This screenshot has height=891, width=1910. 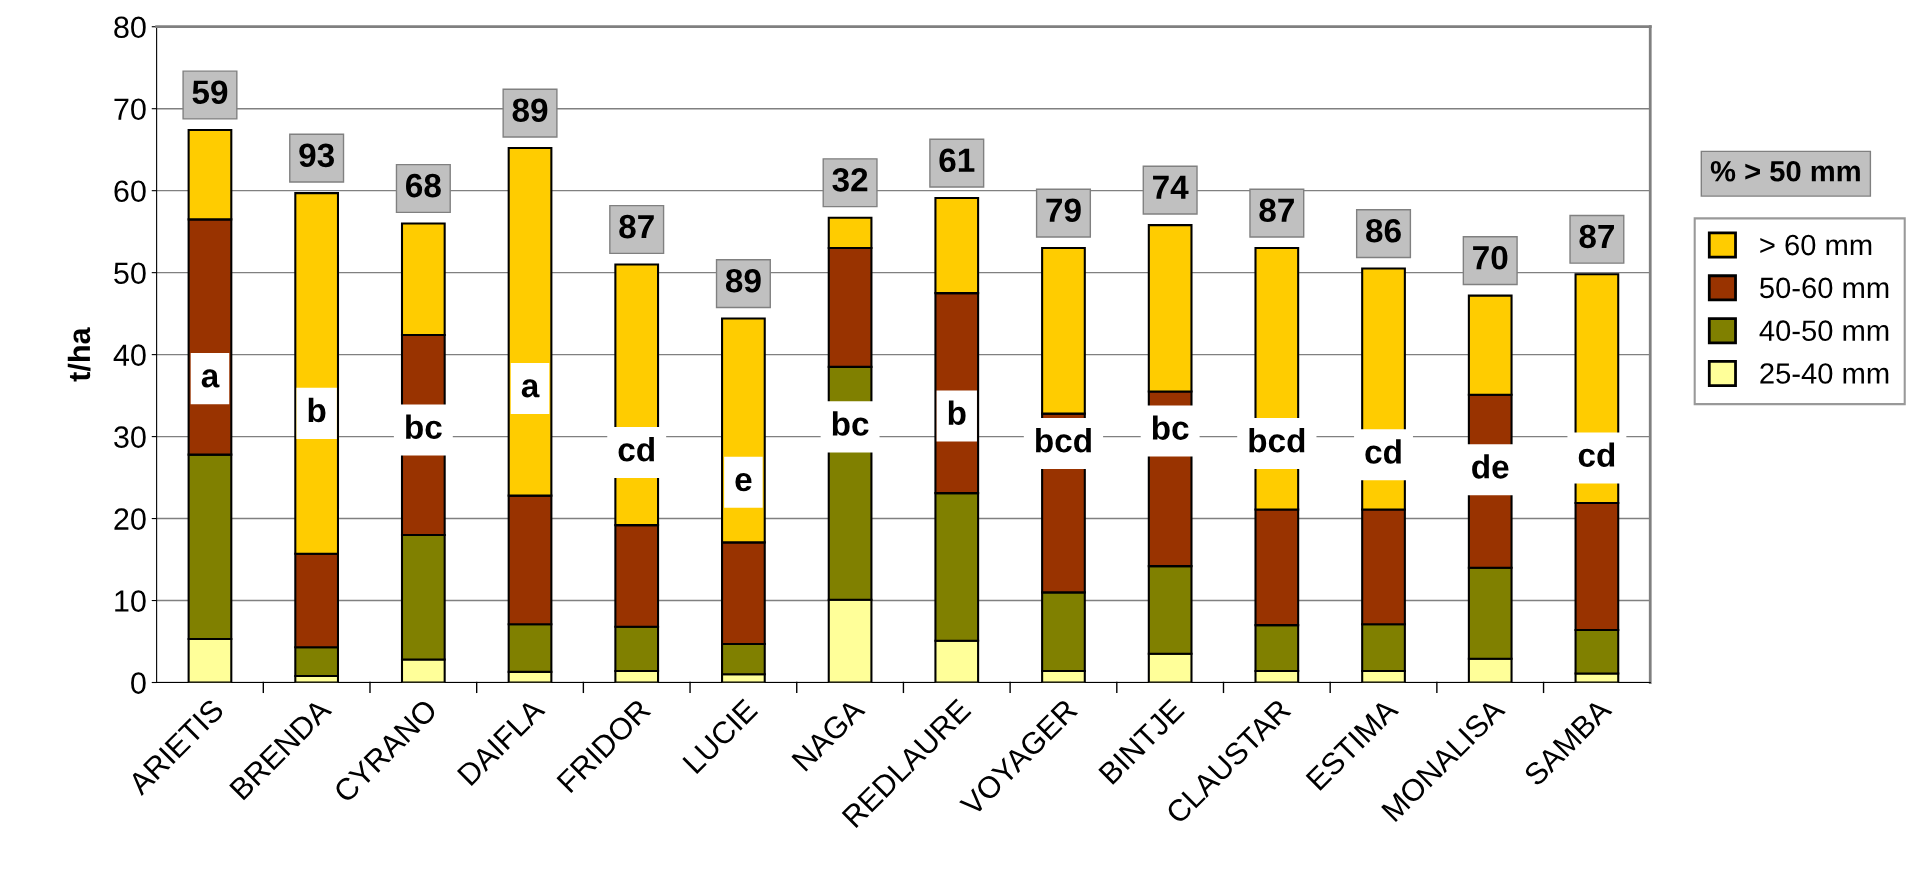 I want to click on annotation: 32, so click(x=850, y=180).